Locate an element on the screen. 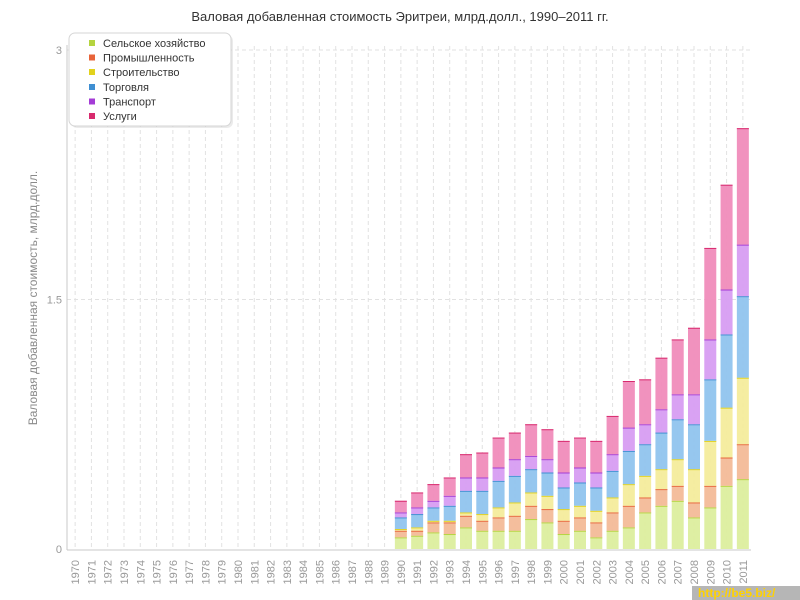 The width and height of the screenshot is (800, 600). x-tick-label: 1977 is located at coordinates (190, 572).